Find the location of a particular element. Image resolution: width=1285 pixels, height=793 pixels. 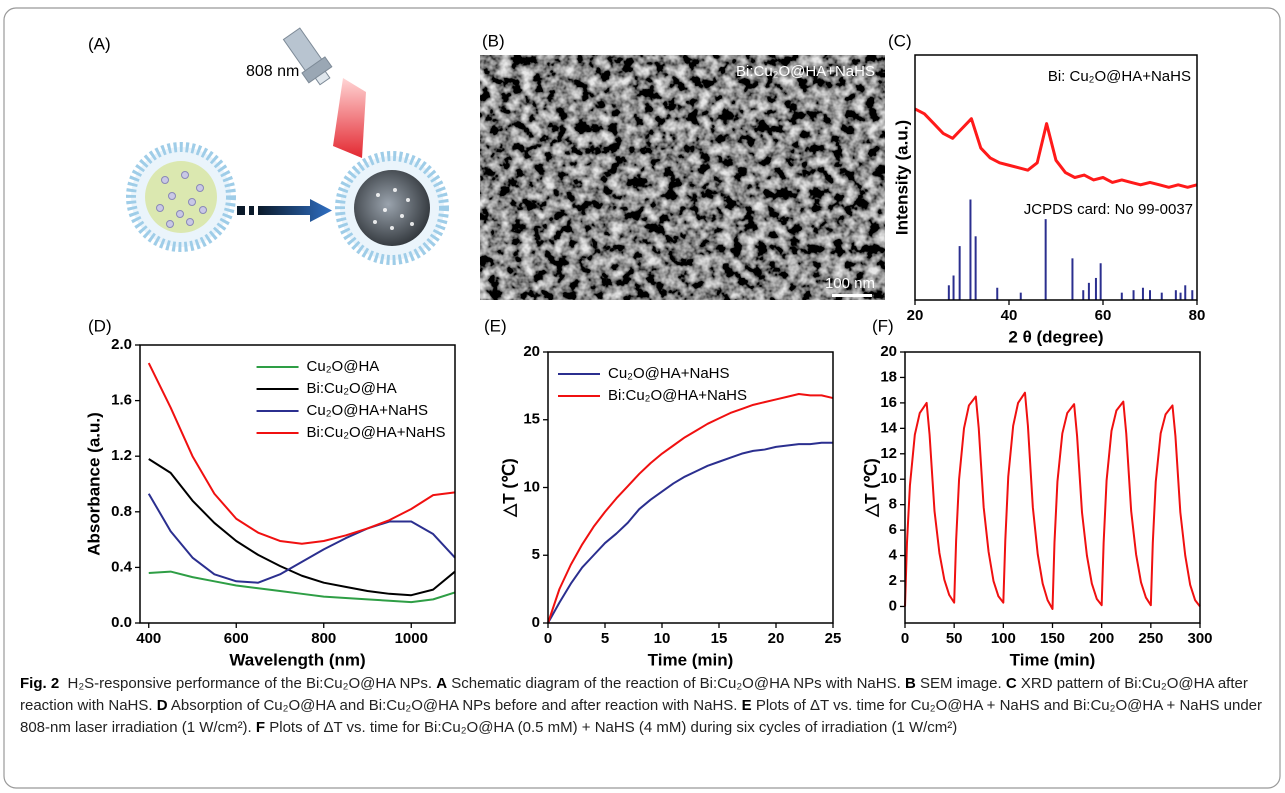

laser-beam is located at coordinates (349, 118).